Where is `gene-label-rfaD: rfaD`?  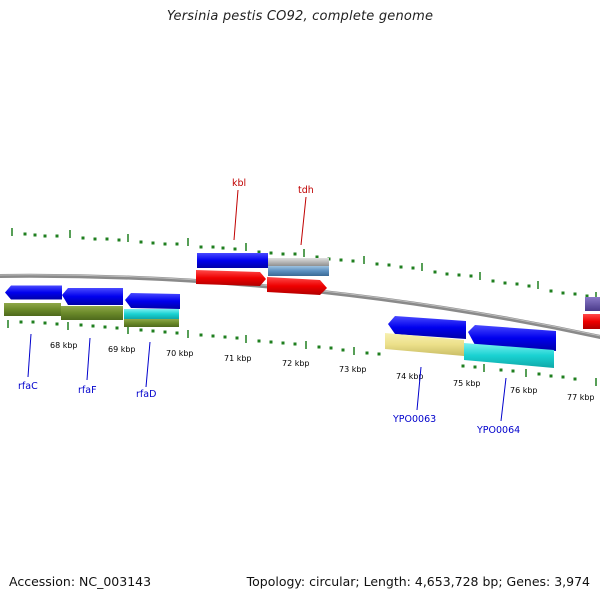
gene-label-rfaD: rfaD is located at coordinates (146, 394).